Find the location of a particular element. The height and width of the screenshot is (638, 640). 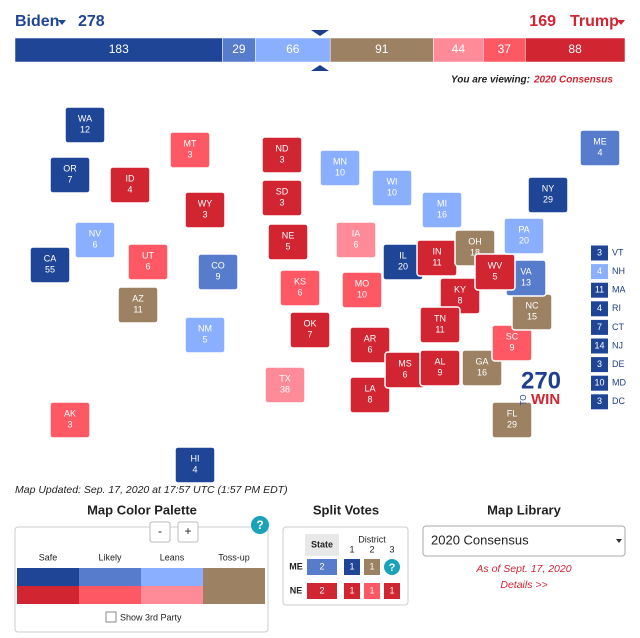

small-state-abbr: RI is located at coordinates (616, 308).